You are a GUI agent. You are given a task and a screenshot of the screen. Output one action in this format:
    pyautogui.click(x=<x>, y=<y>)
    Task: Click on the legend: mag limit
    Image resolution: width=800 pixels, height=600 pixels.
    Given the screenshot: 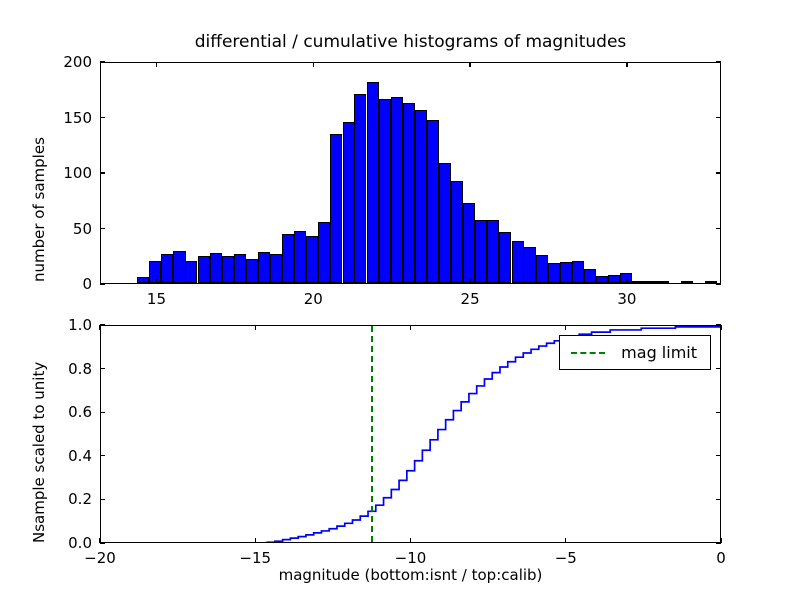 What is the action you would take?
    pyautogui.click(x=635, y=352)
    